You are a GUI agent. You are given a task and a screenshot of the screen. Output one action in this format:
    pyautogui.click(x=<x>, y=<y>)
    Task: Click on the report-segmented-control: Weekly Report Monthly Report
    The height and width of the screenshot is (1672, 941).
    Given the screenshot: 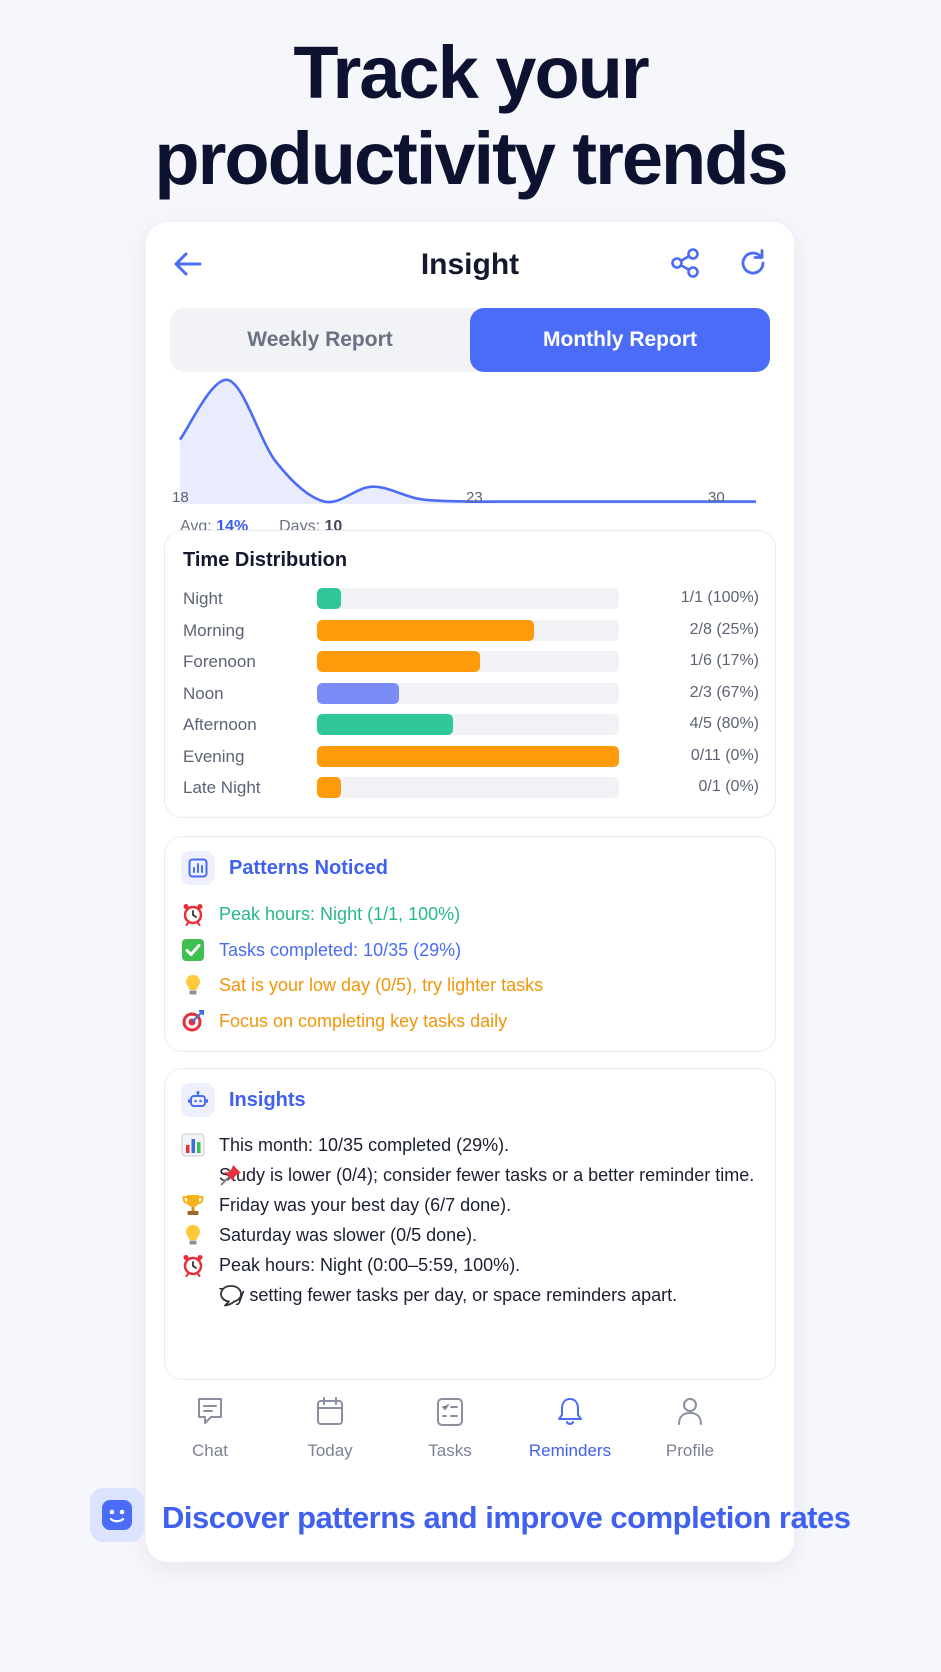 What is the action you would take?
    pyautogui.click(x=470, y=340)
    